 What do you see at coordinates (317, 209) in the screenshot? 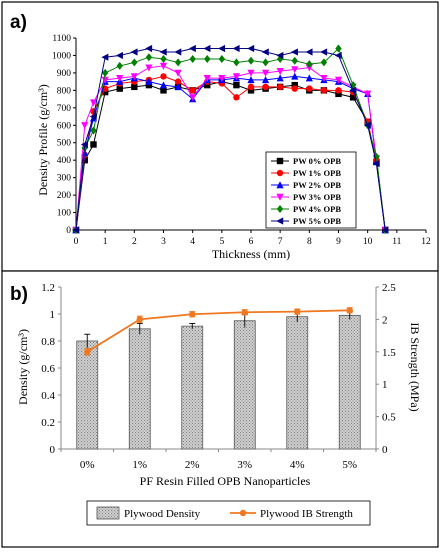
I see `chart-a-legend-label: PW 4% OPB` at bounding box center [317, 209].